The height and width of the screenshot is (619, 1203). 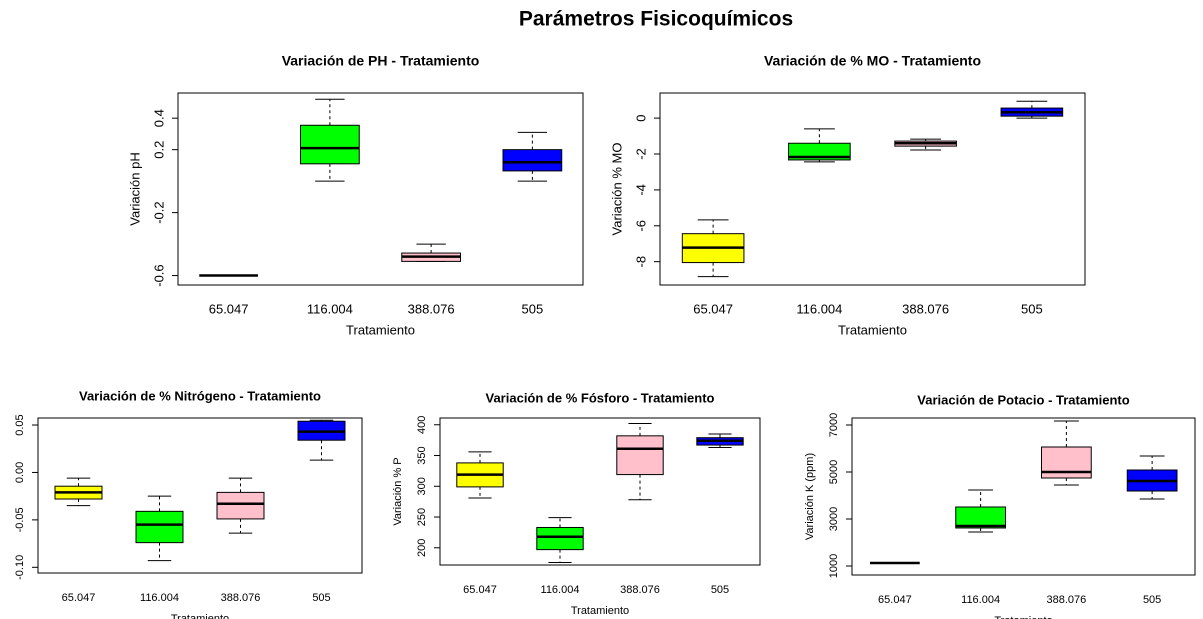 What do you see at coordinates (834, 425) in the screenshot?
I see `y-tick-label: 7000` at bounding box center [834, 425].